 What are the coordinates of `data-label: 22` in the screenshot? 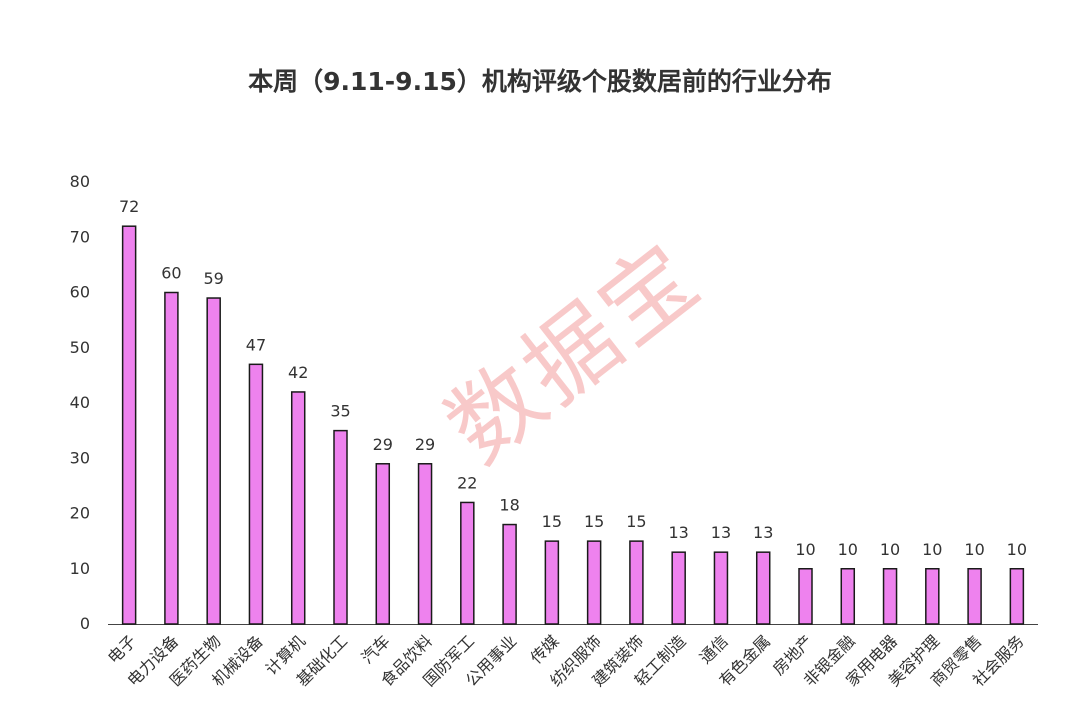 It's located at (467, 482).